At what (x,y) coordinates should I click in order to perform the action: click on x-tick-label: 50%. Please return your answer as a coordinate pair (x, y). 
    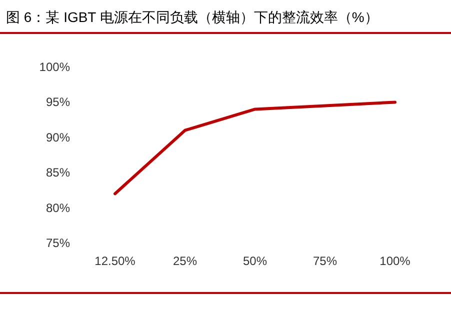
    Looking at the image, I should click on (255, 261).